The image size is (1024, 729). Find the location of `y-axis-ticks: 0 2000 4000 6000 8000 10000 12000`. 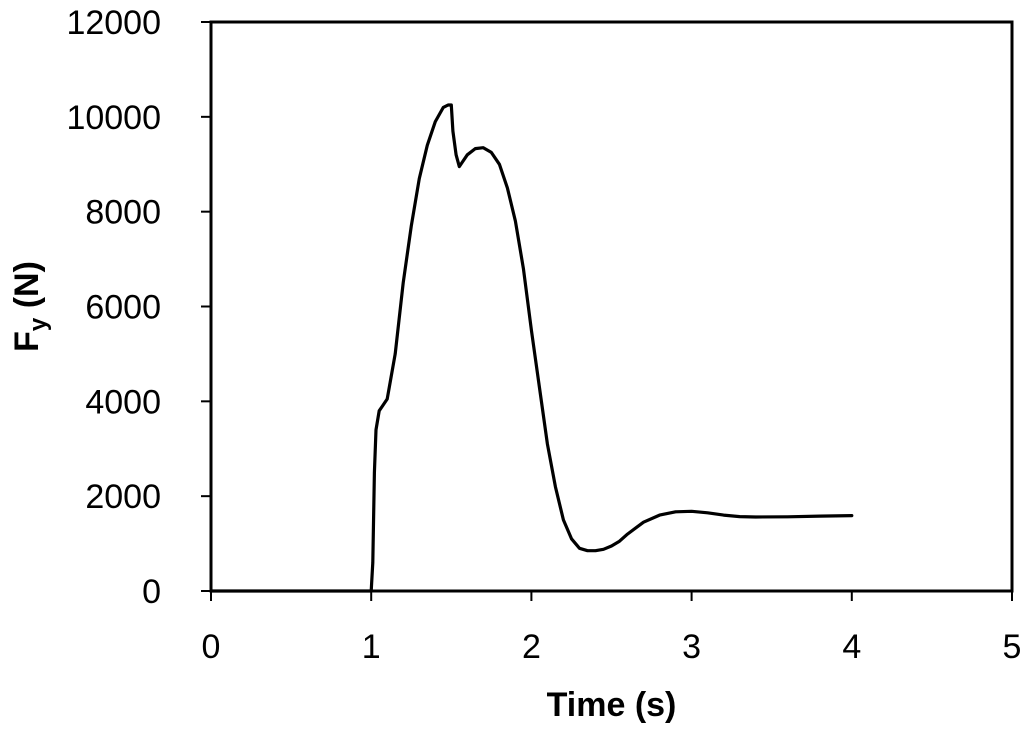

y-axis-ticks: 0 2000 4000 6000 8000 10000 12000 is located at coordinates (138, 307).